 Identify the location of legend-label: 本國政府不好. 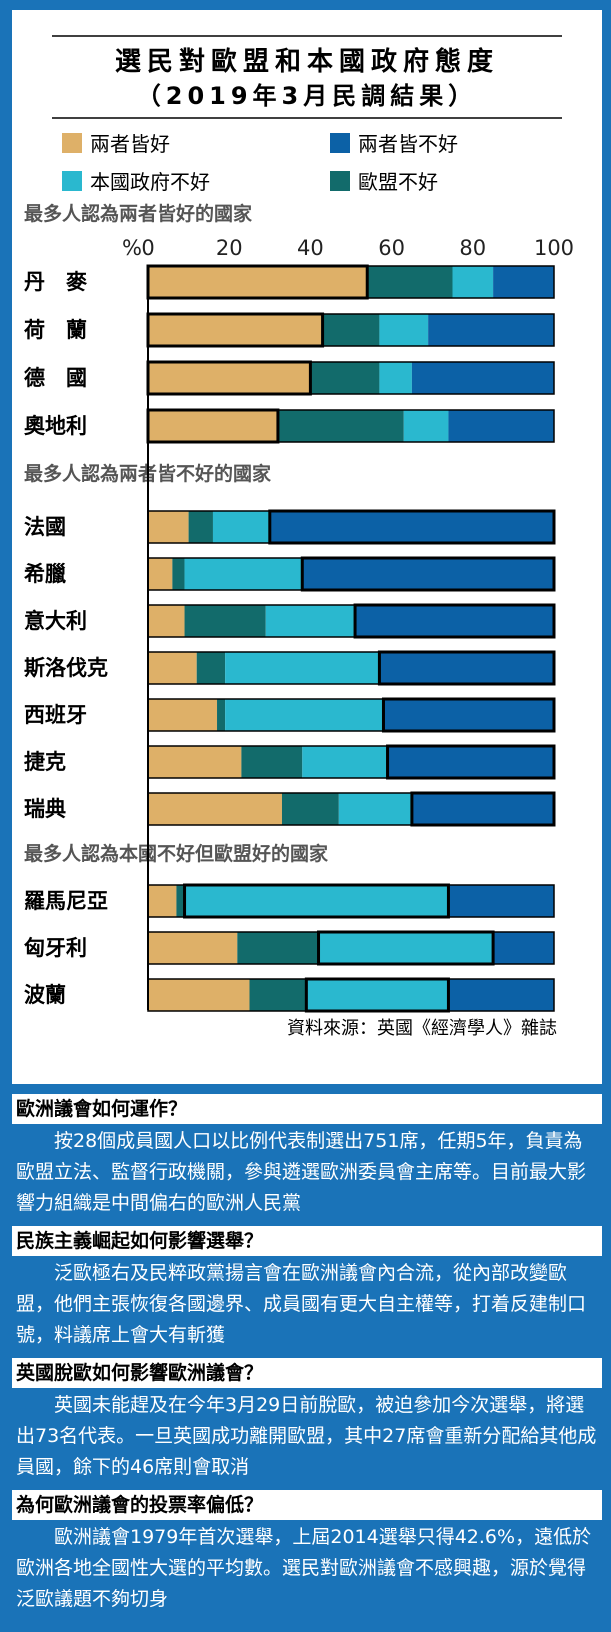
(150, 182).